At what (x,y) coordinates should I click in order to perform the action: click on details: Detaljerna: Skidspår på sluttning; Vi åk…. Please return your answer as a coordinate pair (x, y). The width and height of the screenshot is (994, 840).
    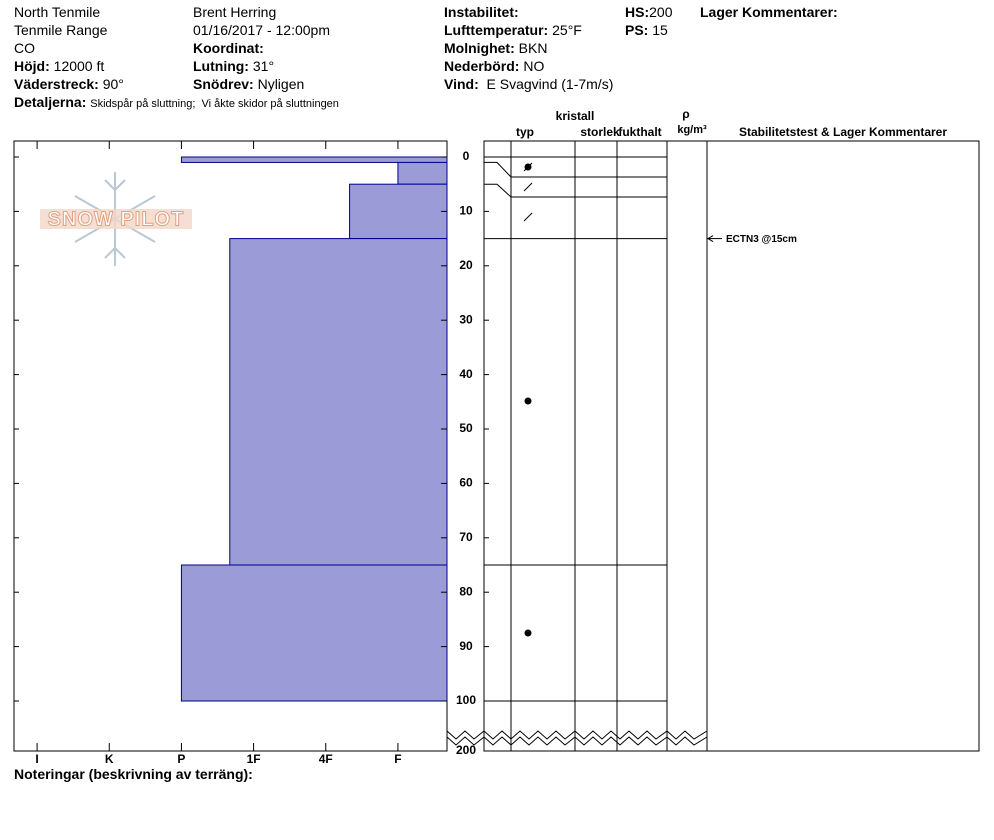
    Looking at the image, I should click on (176, 103).